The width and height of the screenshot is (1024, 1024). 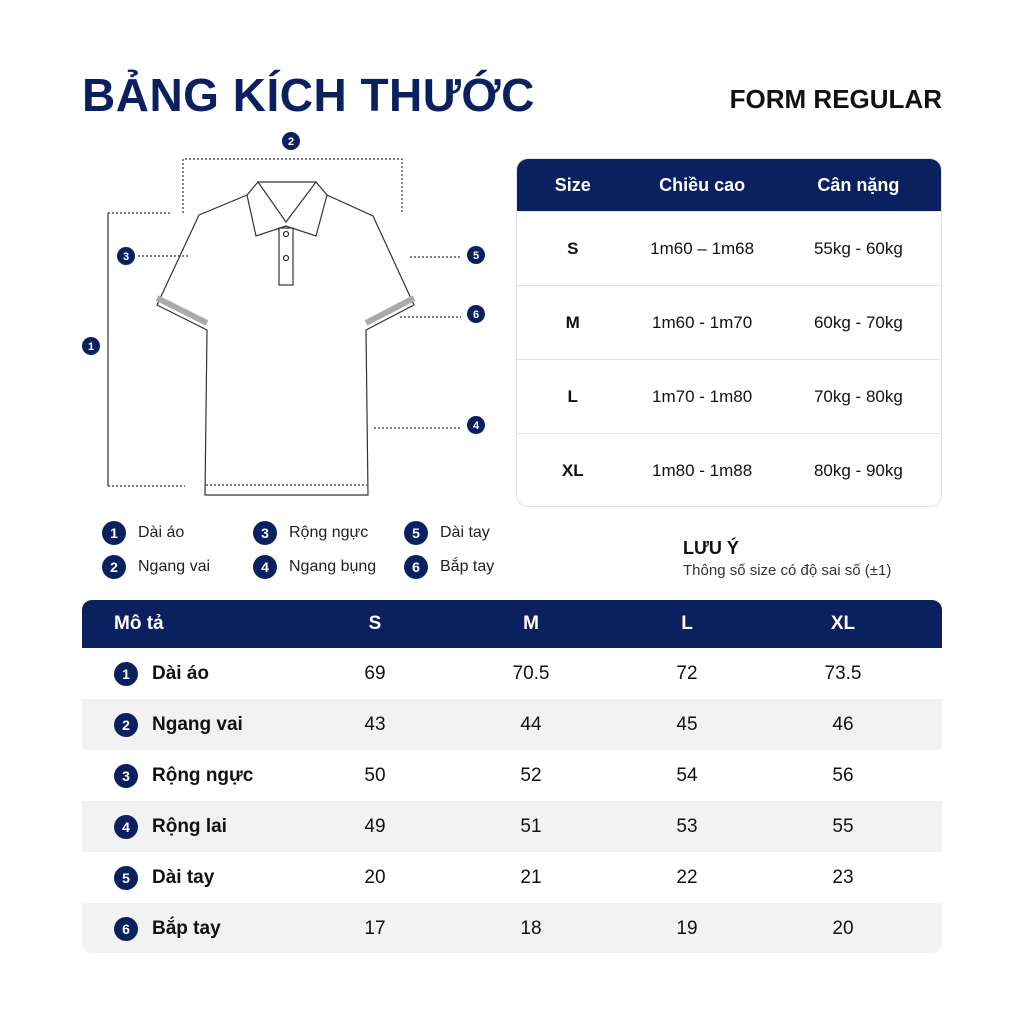 I want to click on value-cell: 18, so click(x=531, y=928).